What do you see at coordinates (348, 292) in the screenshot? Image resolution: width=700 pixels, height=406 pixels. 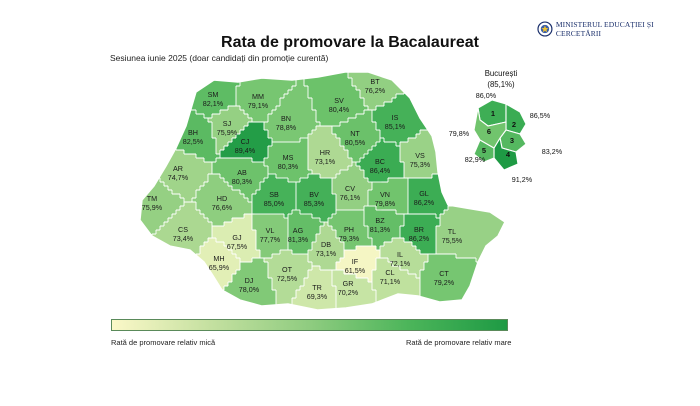 I see `county-value: 70,2%` at bounding box center [348, 292].